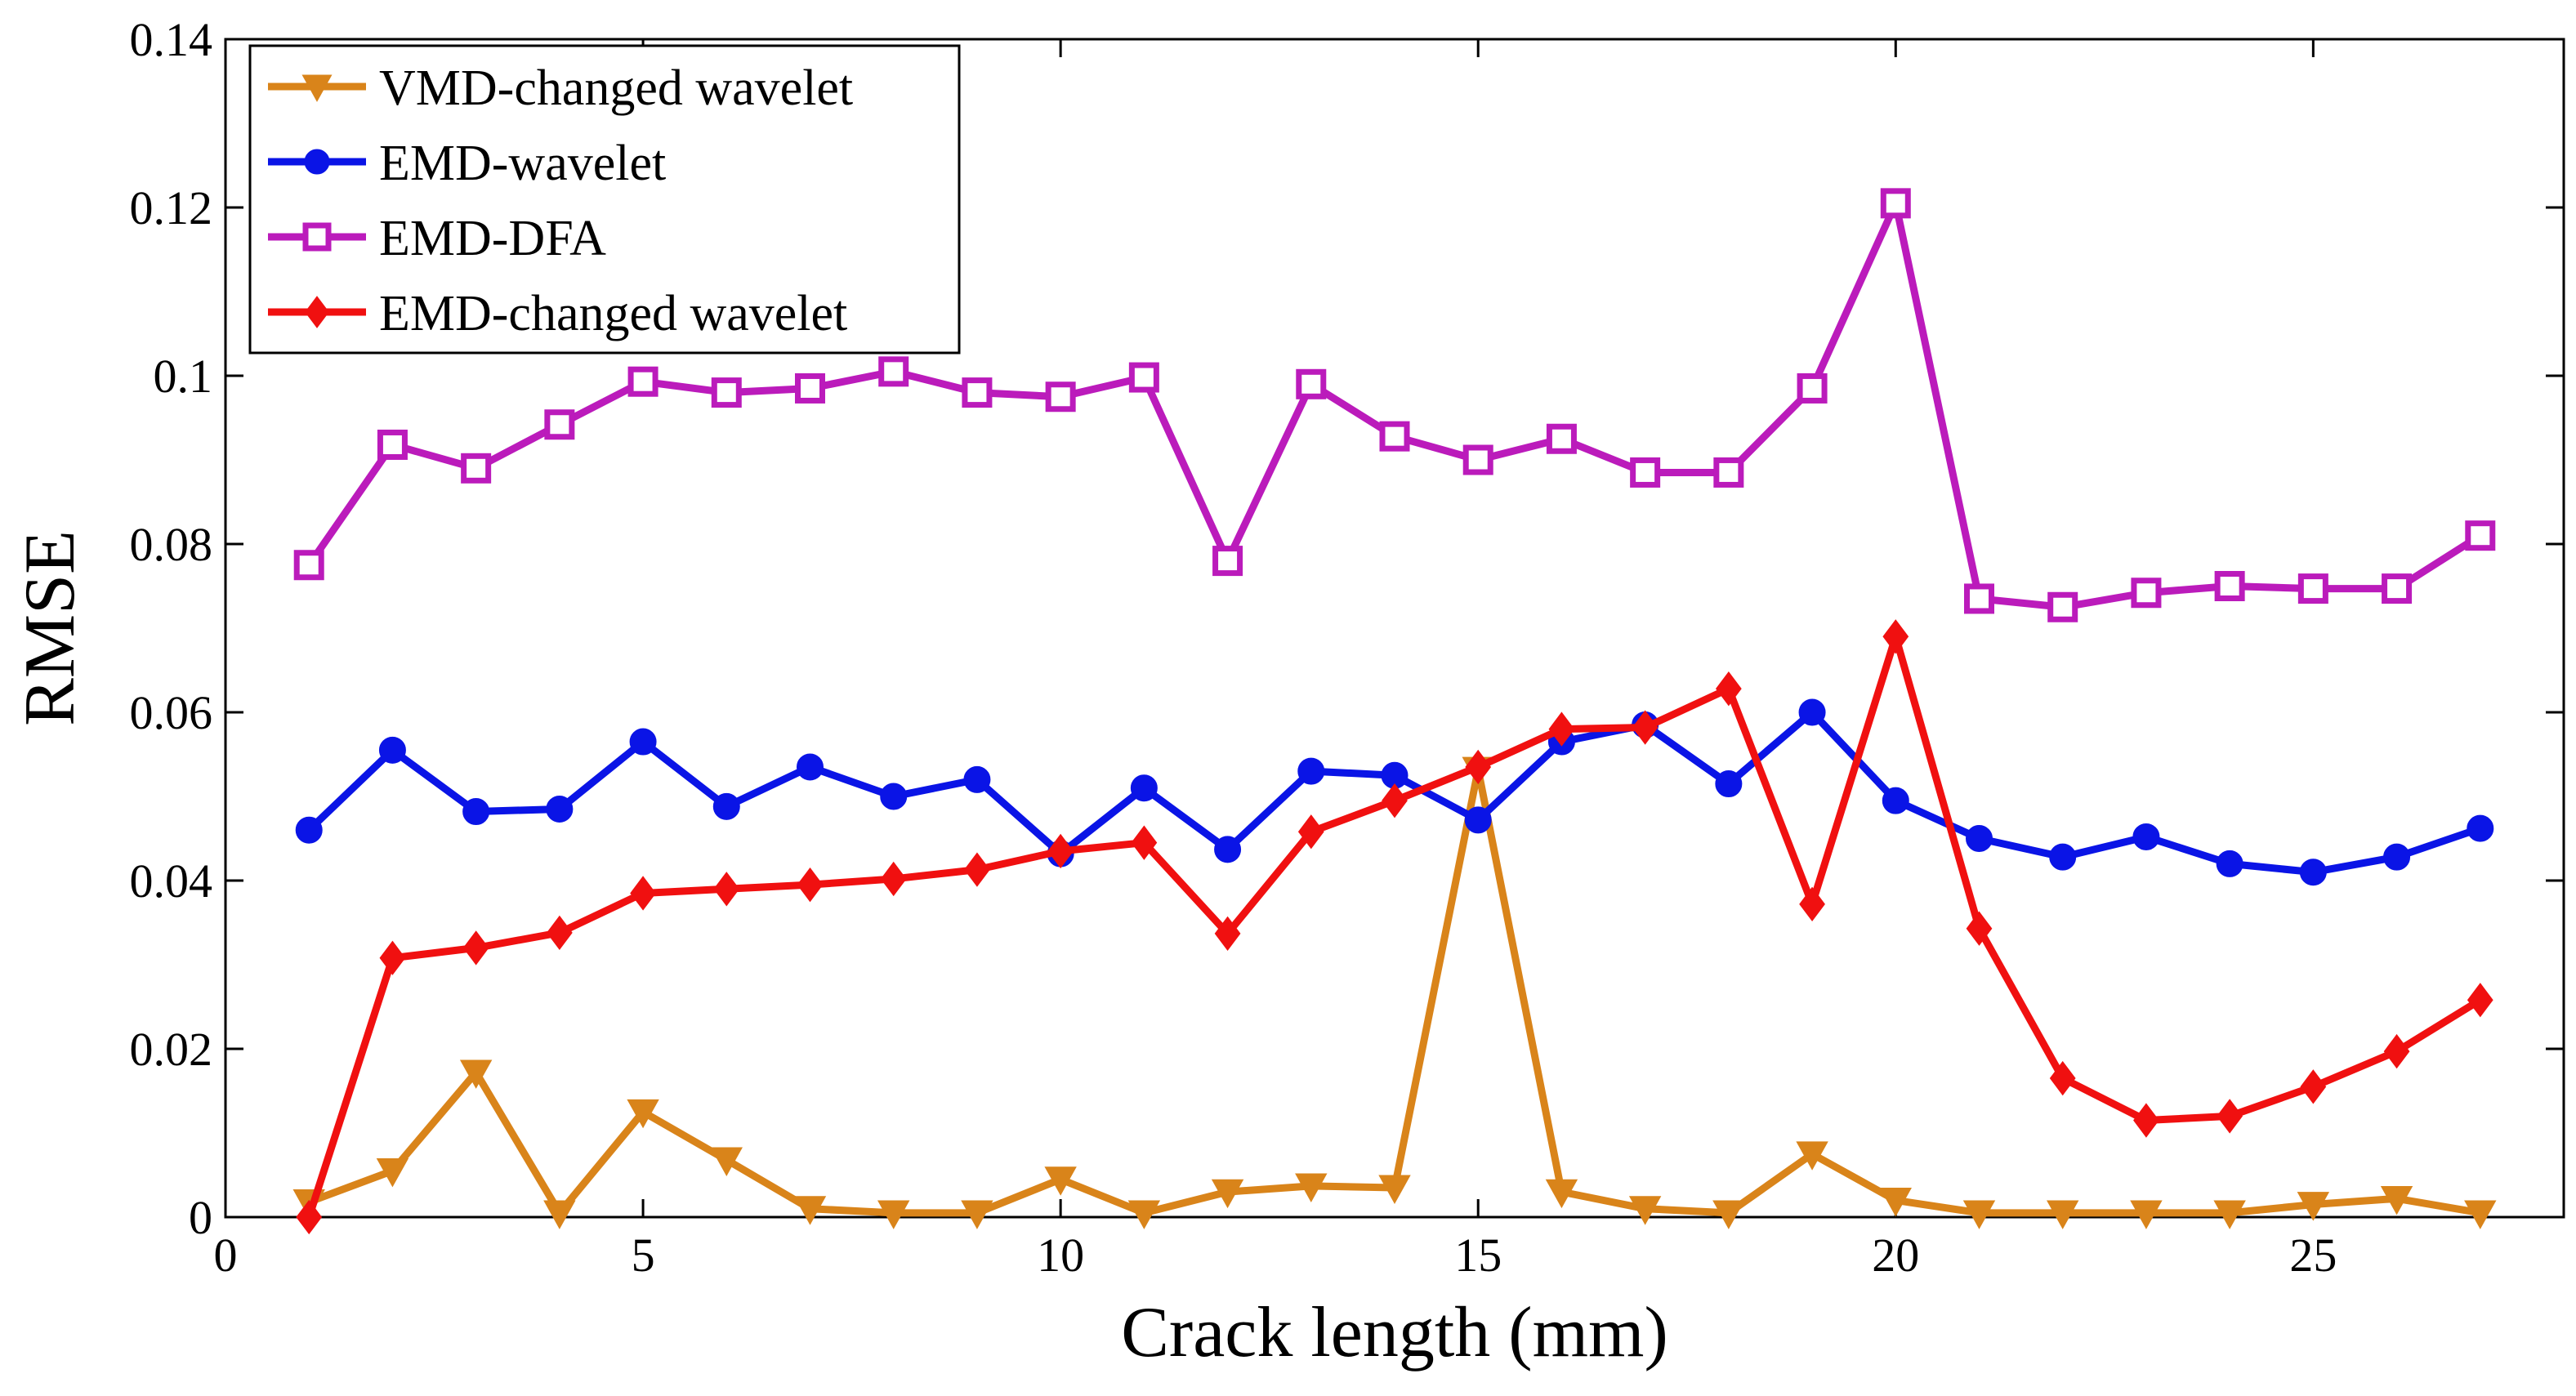  What do you see at coordinates (1395, 1333) in the screenshot?
I see `x-axis-title: Crack length (mm)` at bounding box center [1395, 1333].